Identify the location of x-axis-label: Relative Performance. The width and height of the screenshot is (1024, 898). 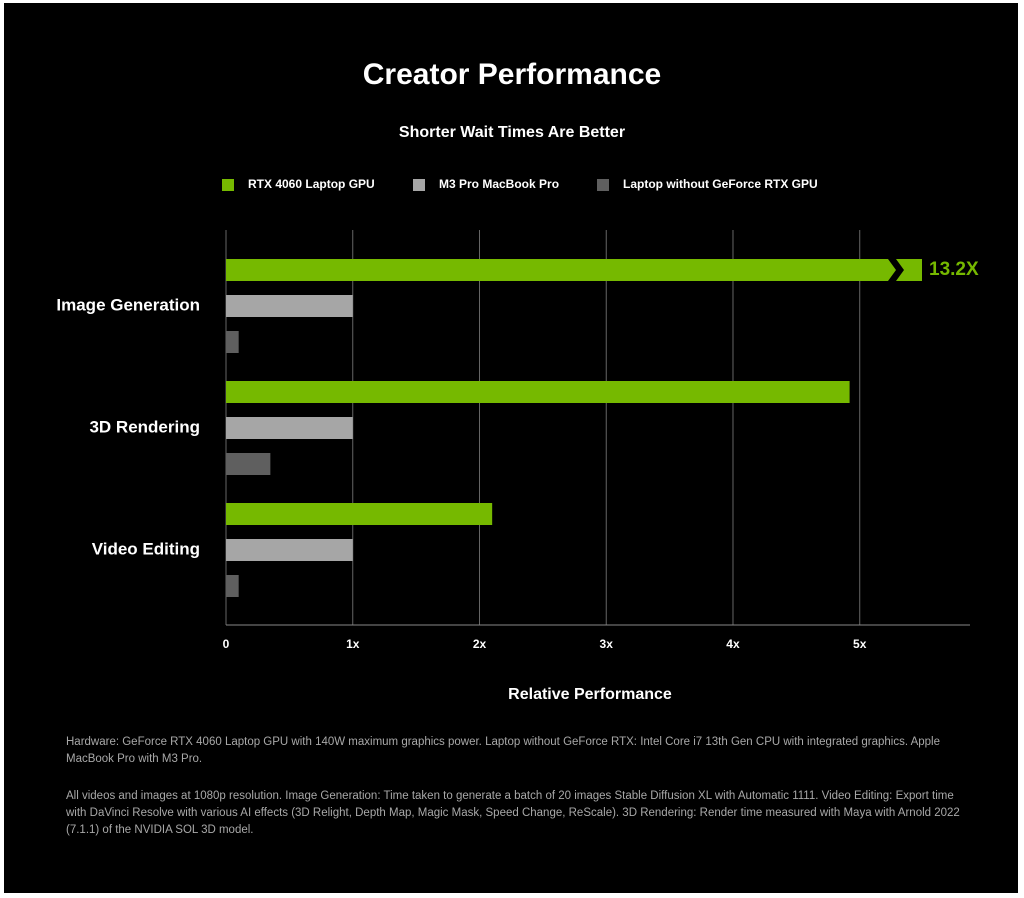
(590, 694).